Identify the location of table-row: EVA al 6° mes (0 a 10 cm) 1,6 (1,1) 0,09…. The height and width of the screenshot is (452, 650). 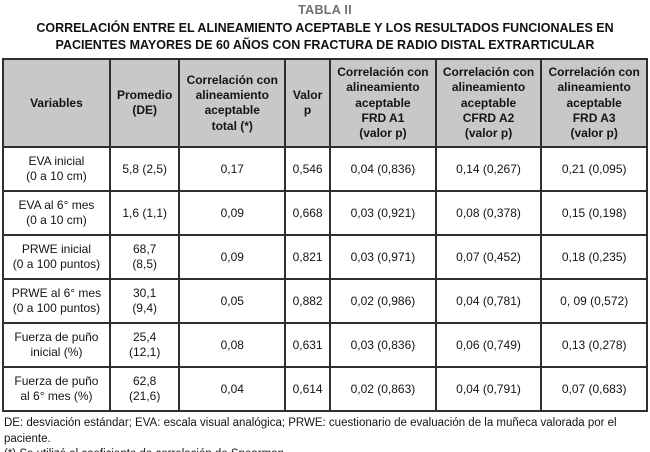
(325, 213).